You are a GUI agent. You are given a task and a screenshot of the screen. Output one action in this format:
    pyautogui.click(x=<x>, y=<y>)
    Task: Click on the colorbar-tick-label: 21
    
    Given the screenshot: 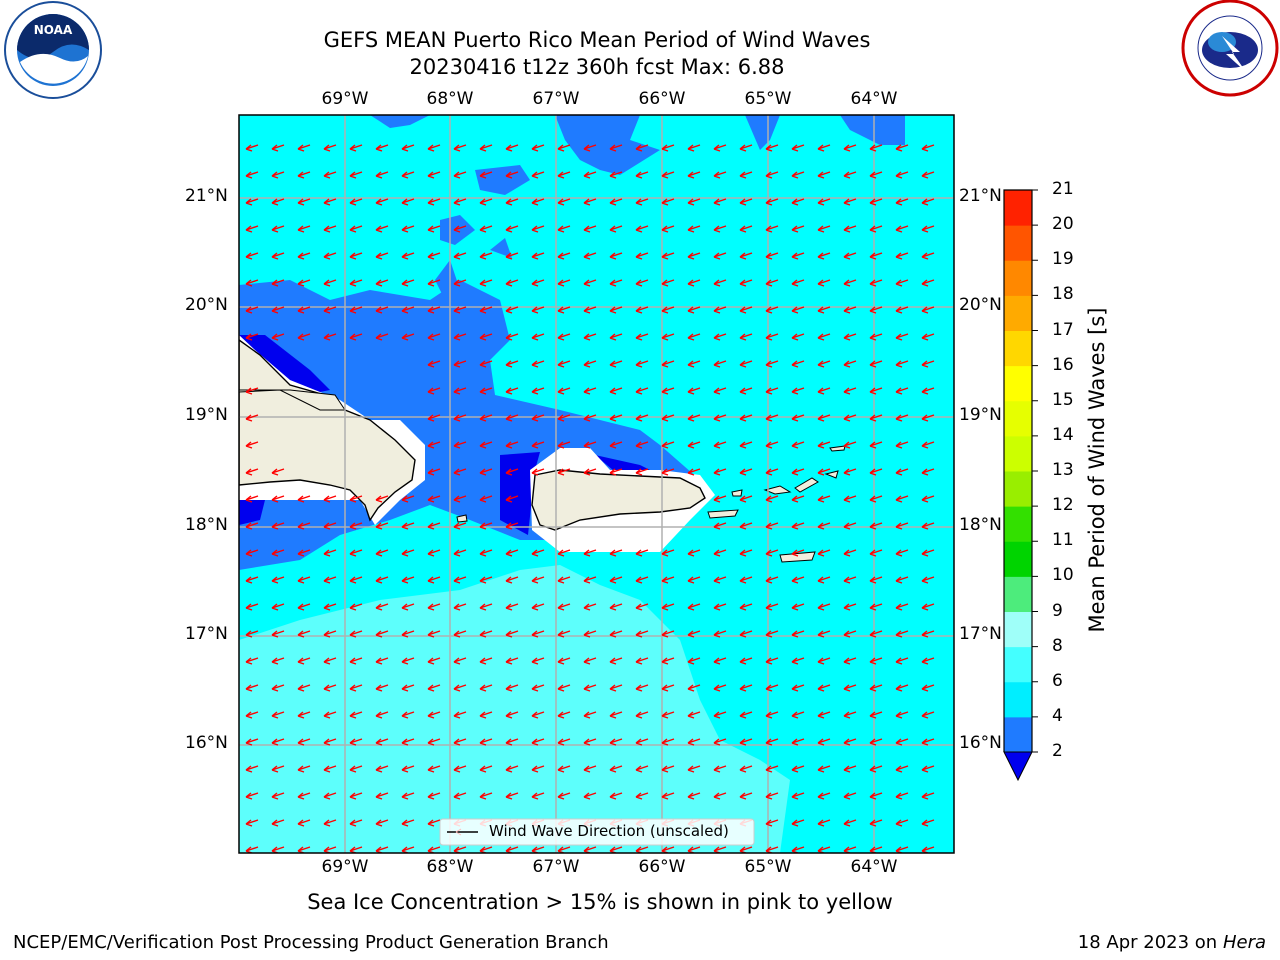 What is the action you would take?
    pyautogui.click(x=1063, y=189)
    